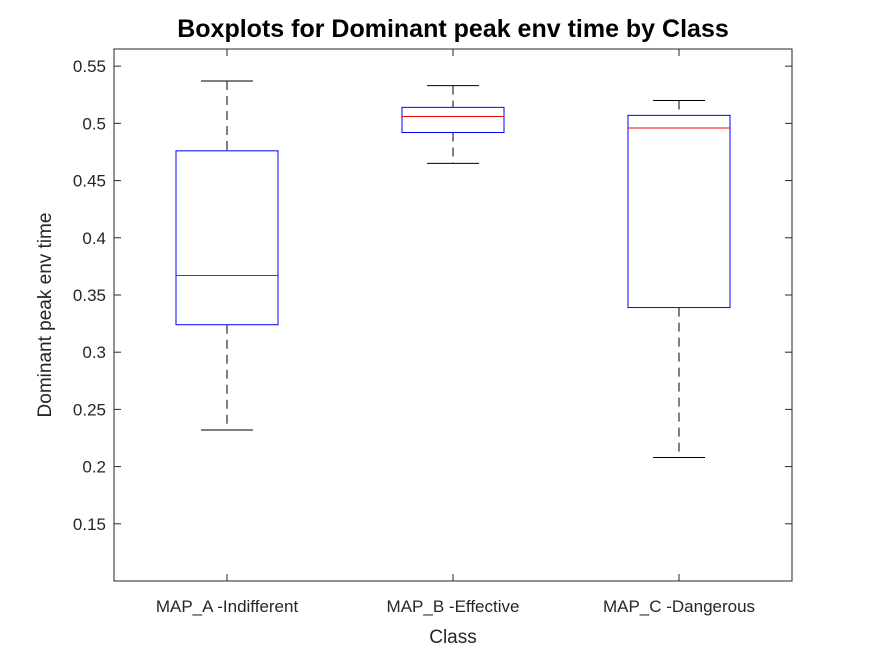  Describe the element at coordinates (679, 606) in the screenshot. I see `x-tick-label: MAP_C -Dangerous` at that location.